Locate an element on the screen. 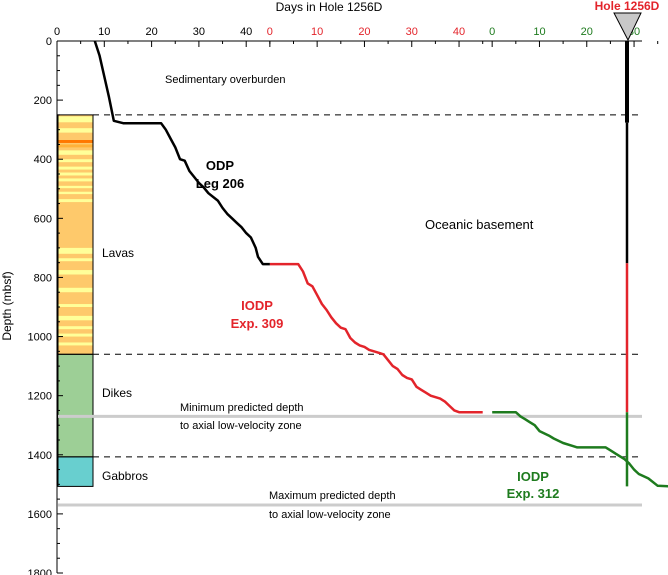 The height and width of the screenshot is (575, 668). lithology-label-lavas: Lavas is located at coordinates (118, 253).